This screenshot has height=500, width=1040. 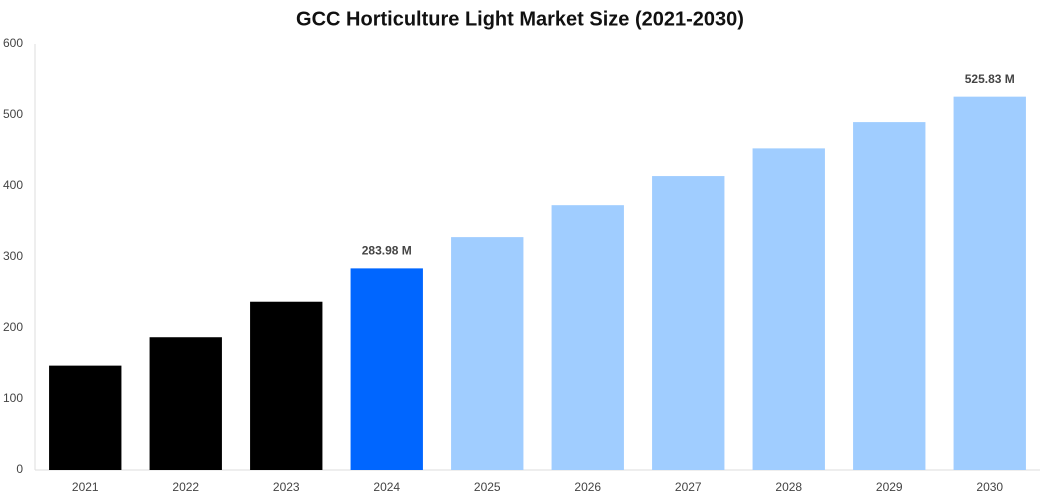 What do you see at coordinates (788, 487) in the screenshot?
I see `x-tick-label: 2028` at bounding box center [788, 487].